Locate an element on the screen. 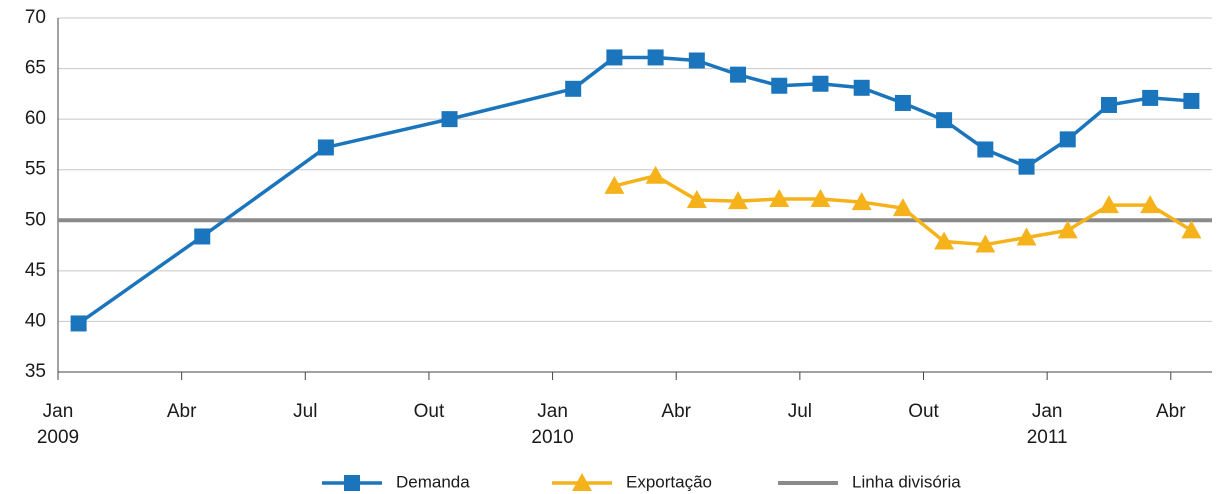  x-year-label: 2011 is located at coordinates (1047, 437).